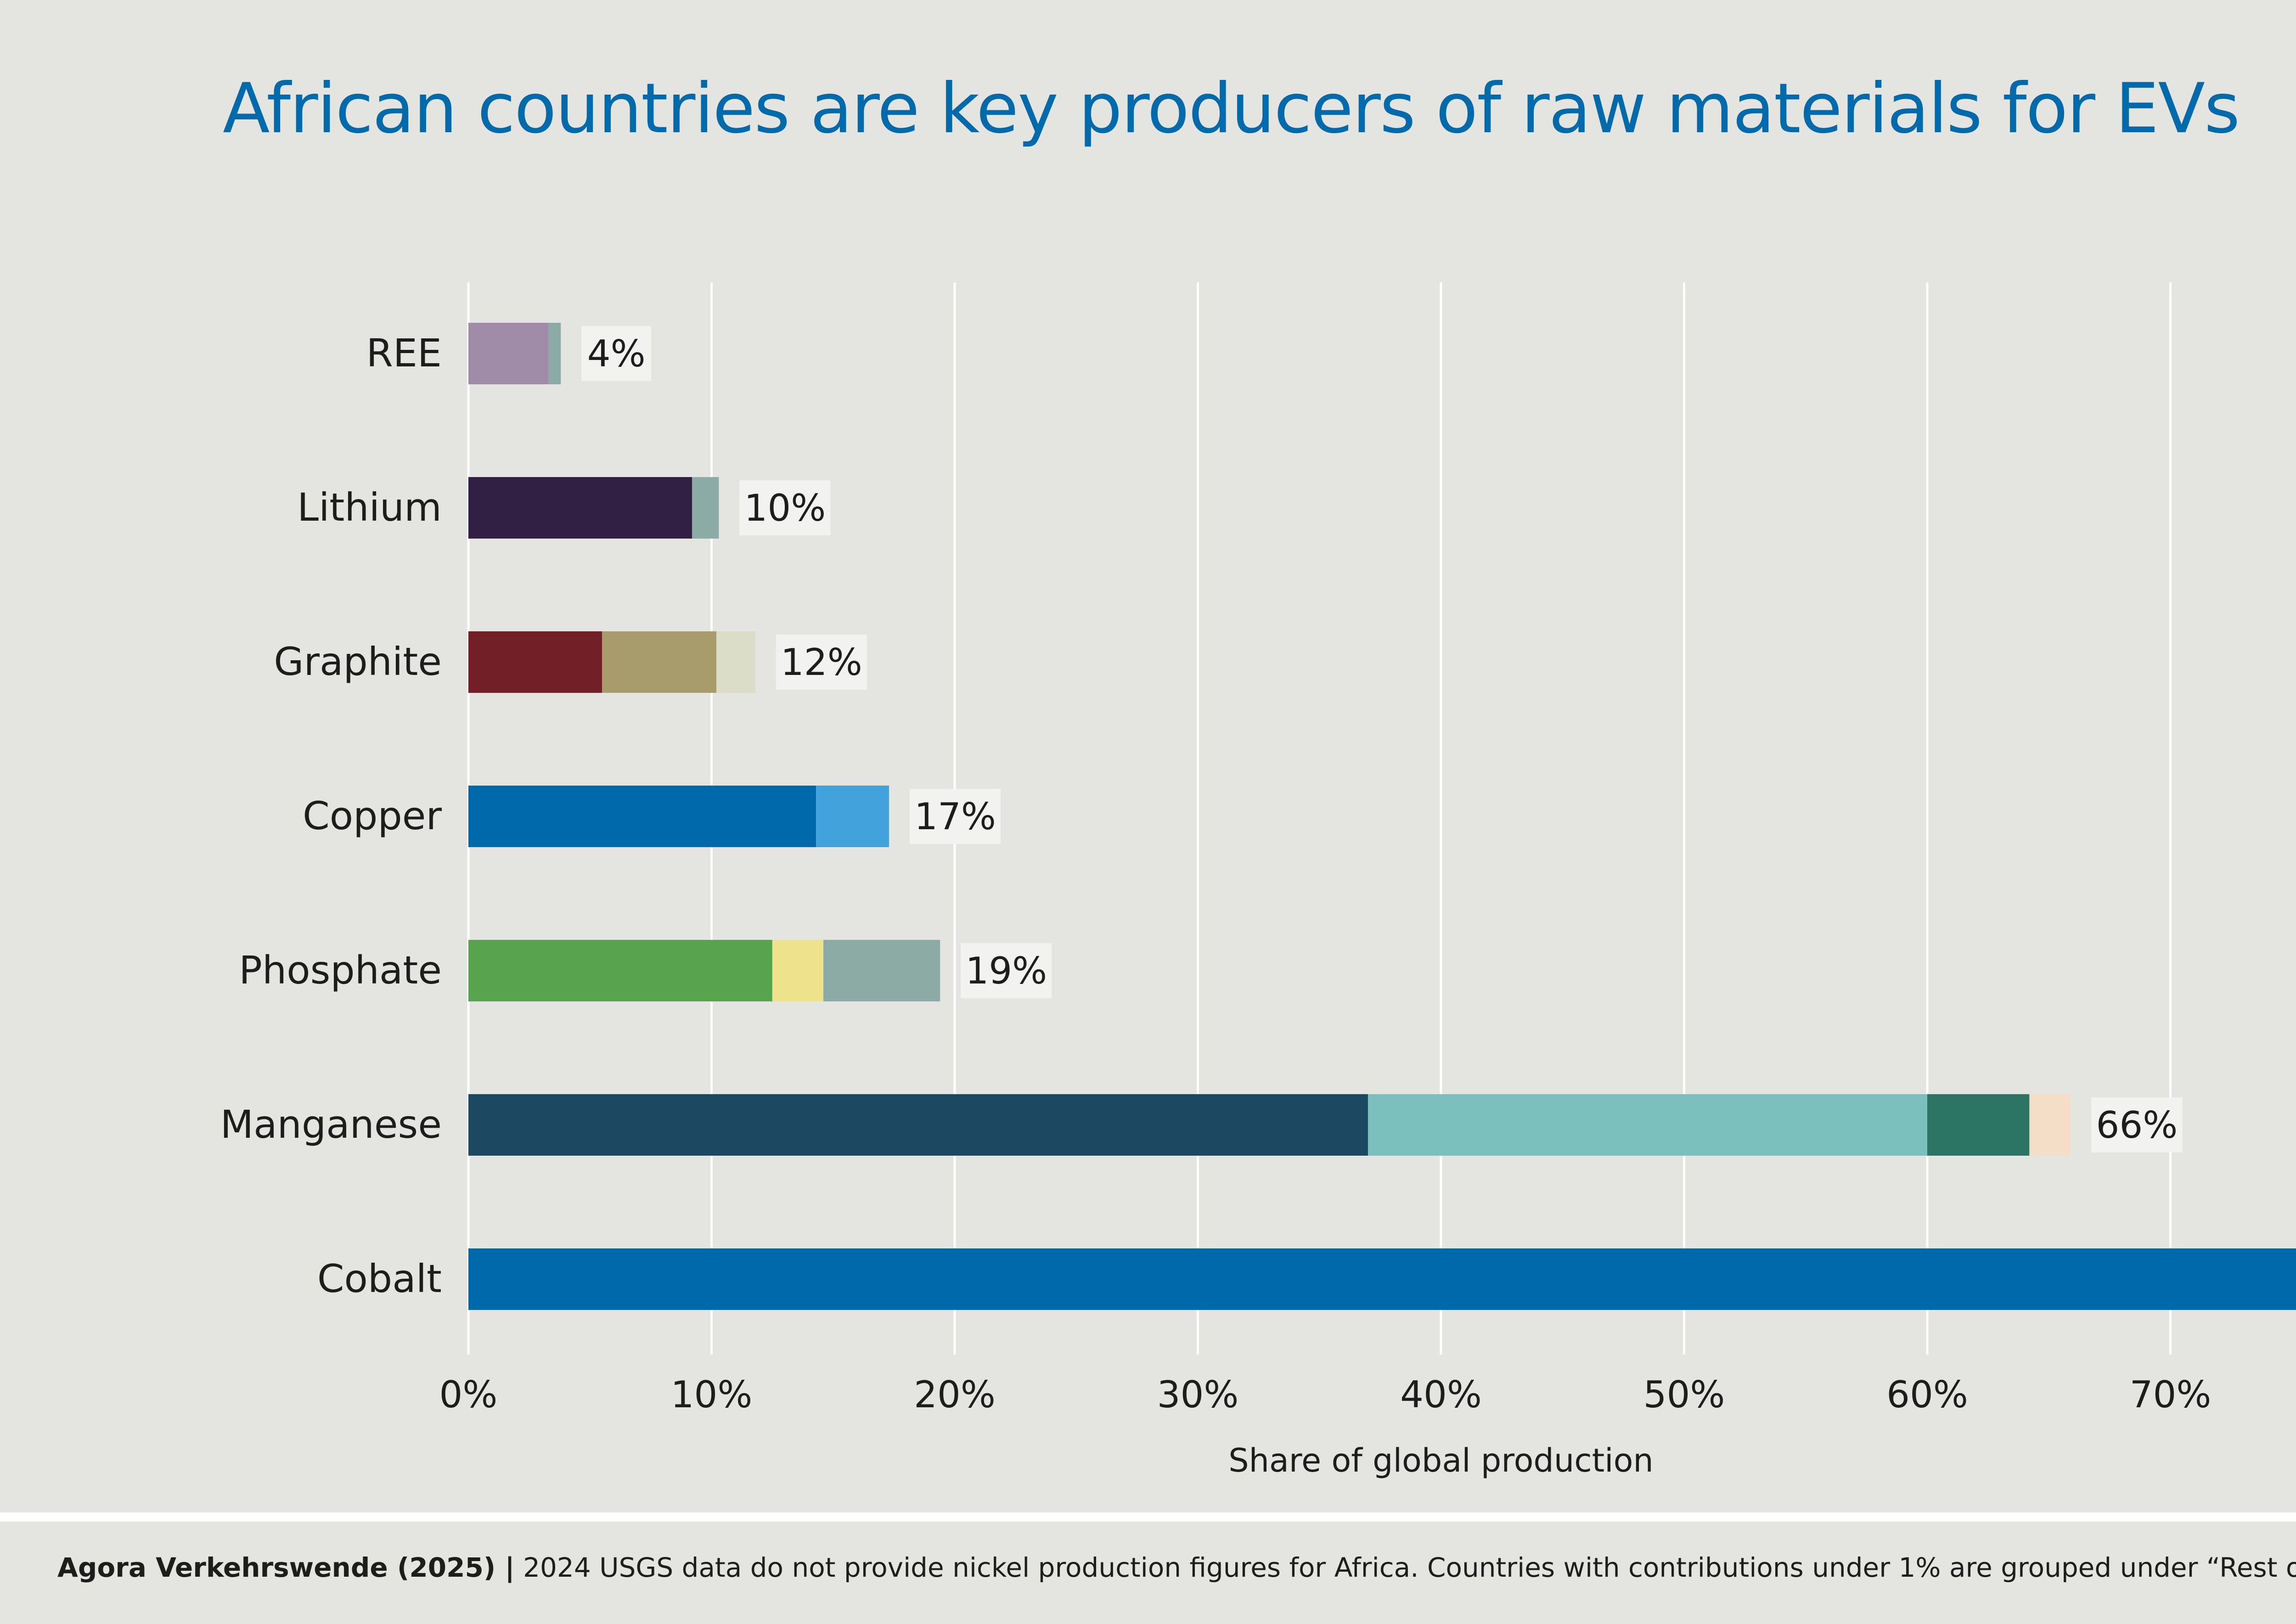  What do you see at coordinates (372, 815) in the screenshot?
I see `category-label: Copper` at bounding box center [372, 815].